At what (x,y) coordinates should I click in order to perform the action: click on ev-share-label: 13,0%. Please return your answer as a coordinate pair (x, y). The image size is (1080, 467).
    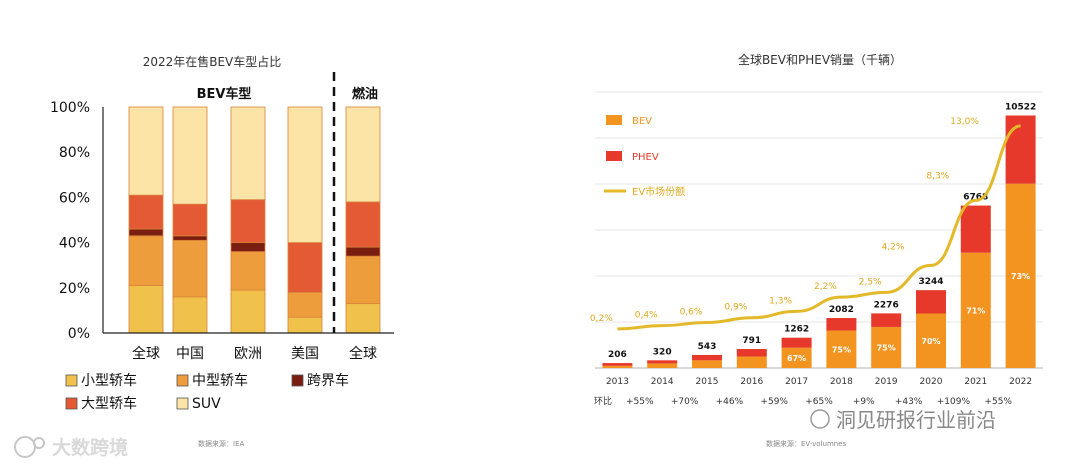
    Looking at the image, I should click on (964, 122).